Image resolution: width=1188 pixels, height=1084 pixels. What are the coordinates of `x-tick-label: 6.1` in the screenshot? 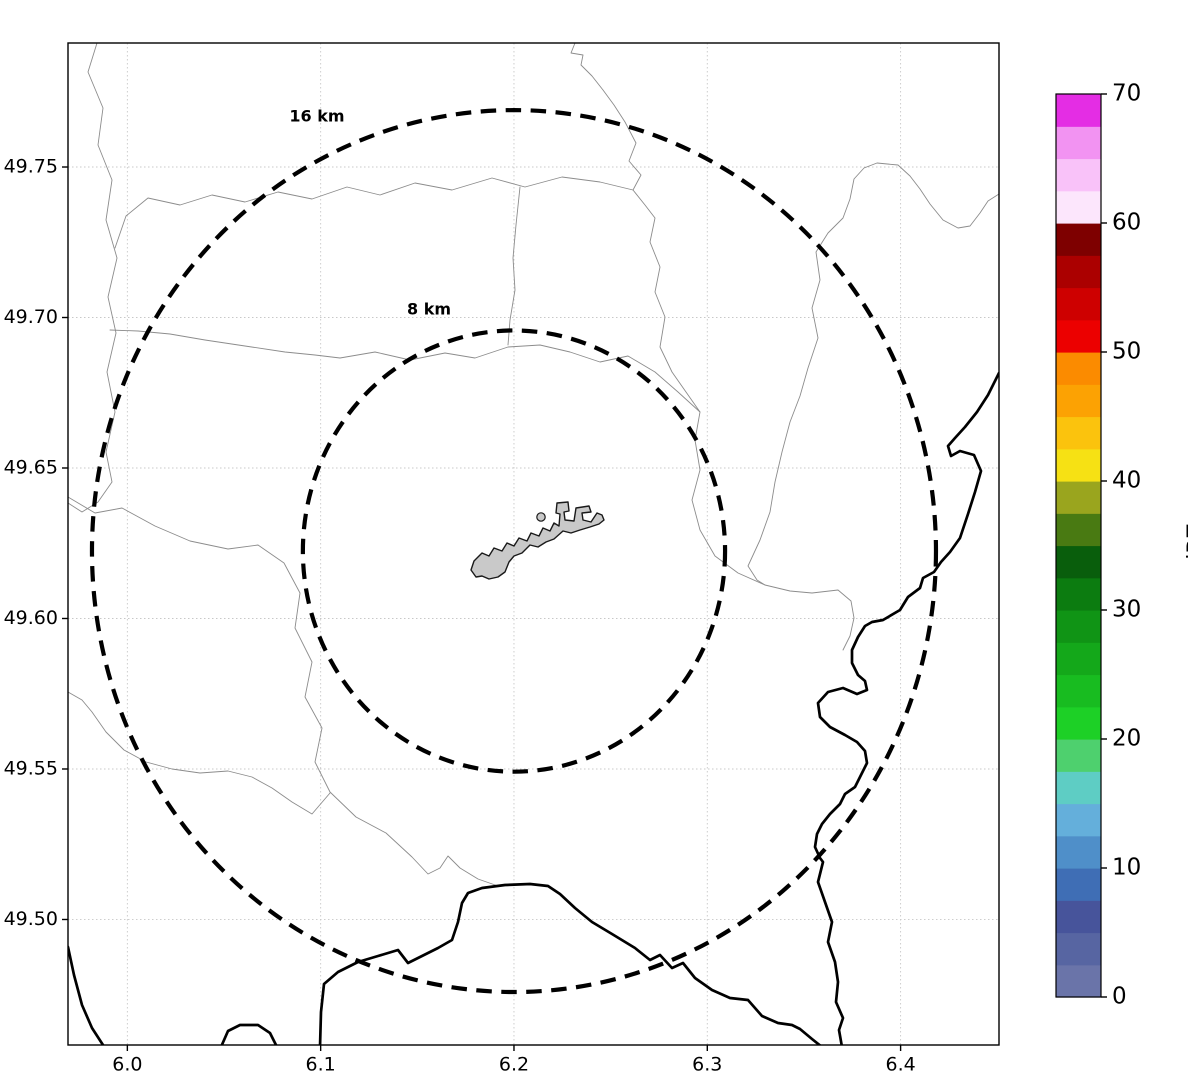 It's located at (321, 1065).